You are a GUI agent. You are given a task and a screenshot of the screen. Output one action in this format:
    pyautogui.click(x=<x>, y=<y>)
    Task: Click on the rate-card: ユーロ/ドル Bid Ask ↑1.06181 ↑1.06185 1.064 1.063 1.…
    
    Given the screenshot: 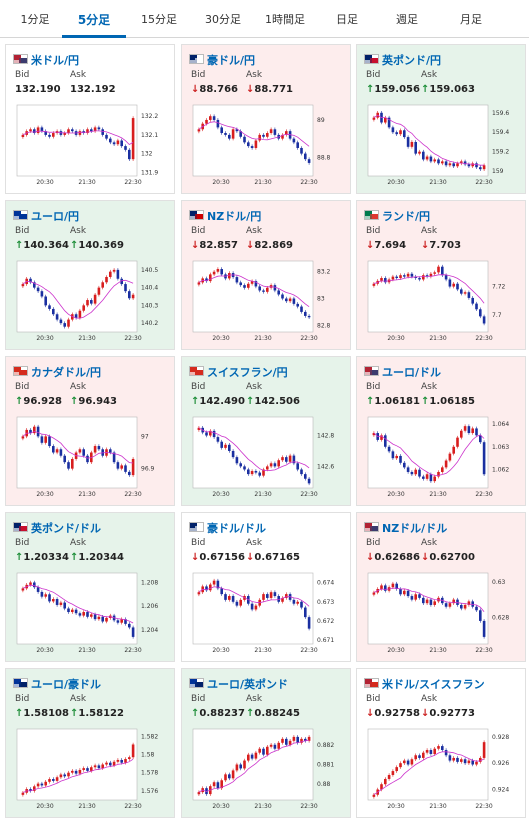 What is the action you would take?
    pyautogui.click(x=441, y=431)
    